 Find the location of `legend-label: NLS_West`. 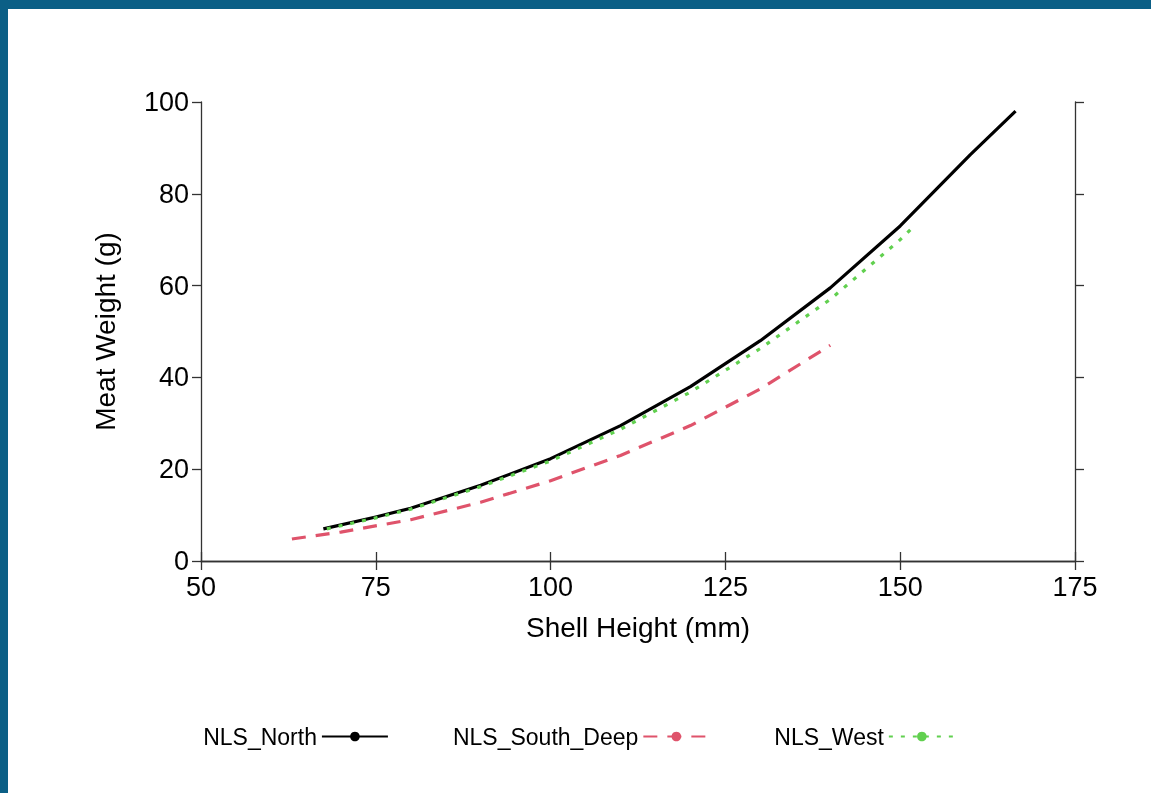

legend-label: NLS_West is located at coordinates (829, 736).